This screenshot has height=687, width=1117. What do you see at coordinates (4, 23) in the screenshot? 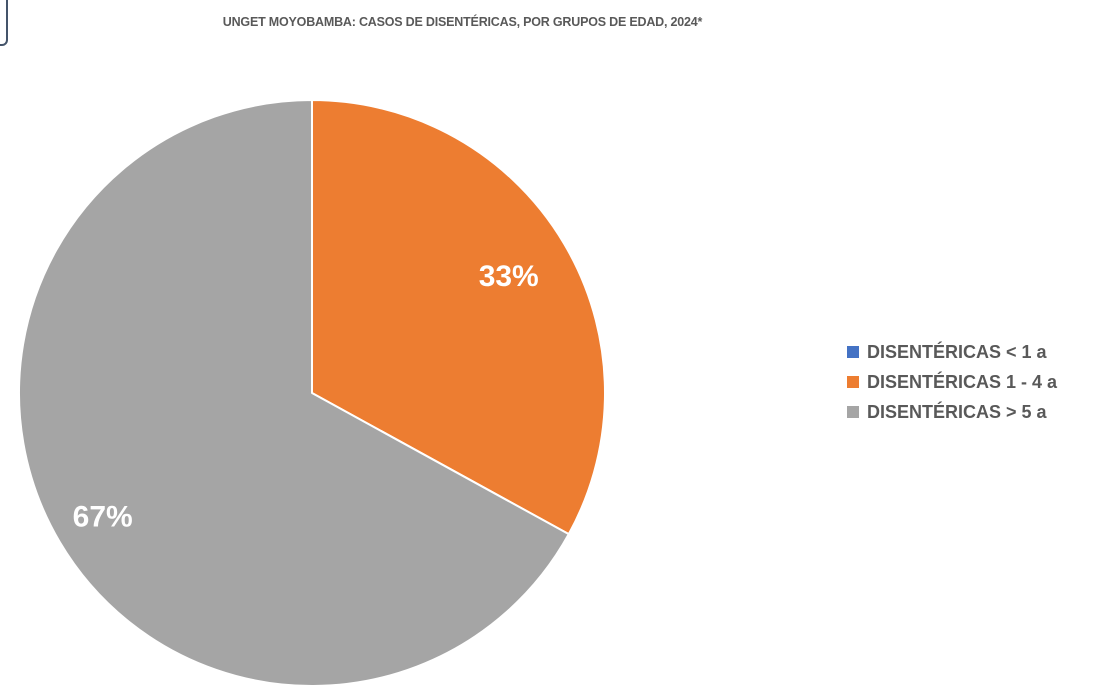
I see `corner-frame-tab` at bounding box center [4, 23].